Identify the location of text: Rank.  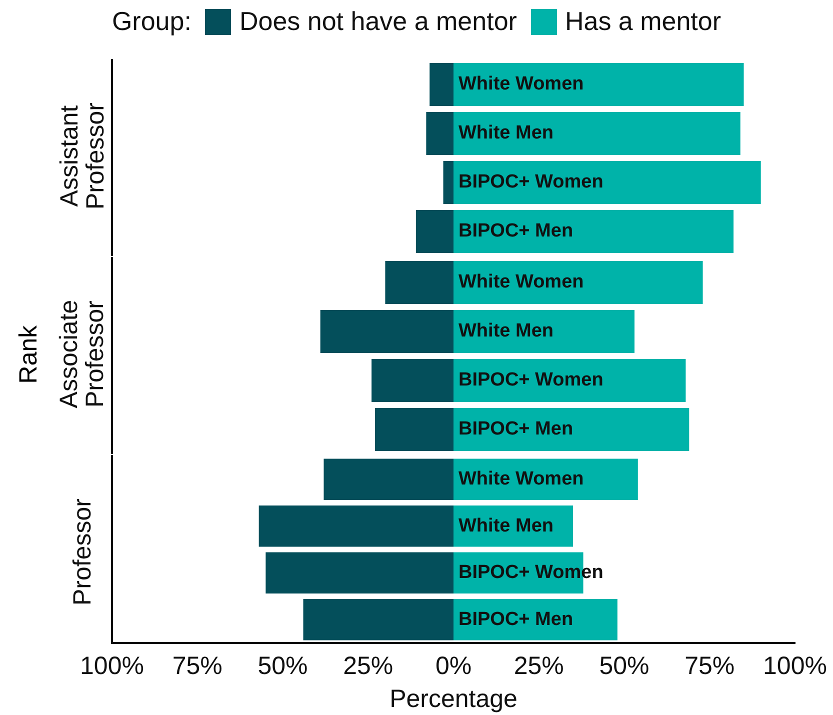
(29, 354).